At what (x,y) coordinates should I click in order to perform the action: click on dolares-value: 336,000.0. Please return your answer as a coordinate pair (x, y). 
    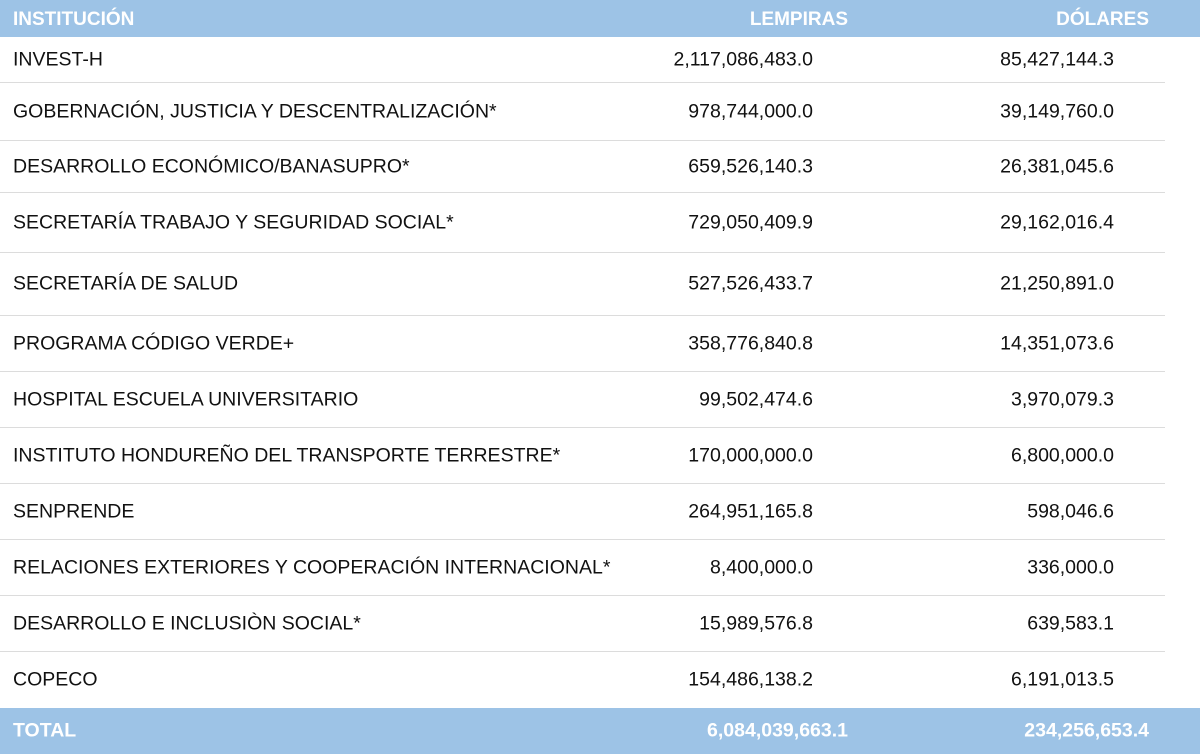
    Looking at the image, I should click on (1070, 567).